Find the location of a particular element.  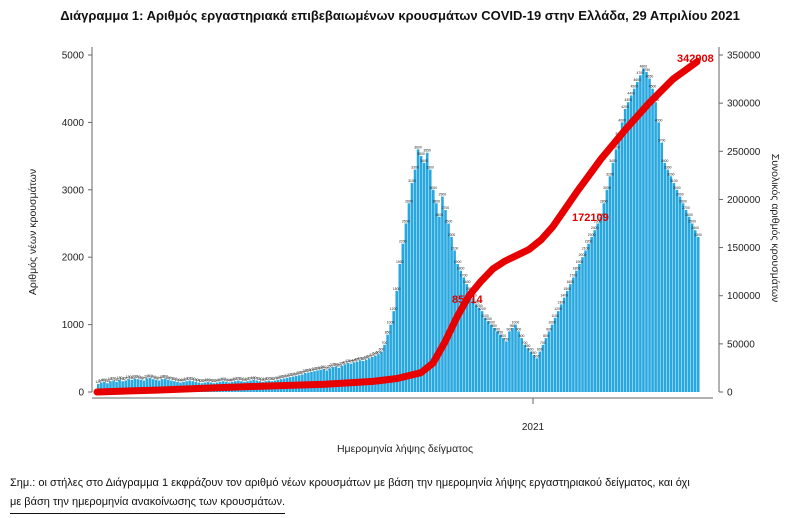

bar-value-label: 330 is located at coordinates (321, 368).